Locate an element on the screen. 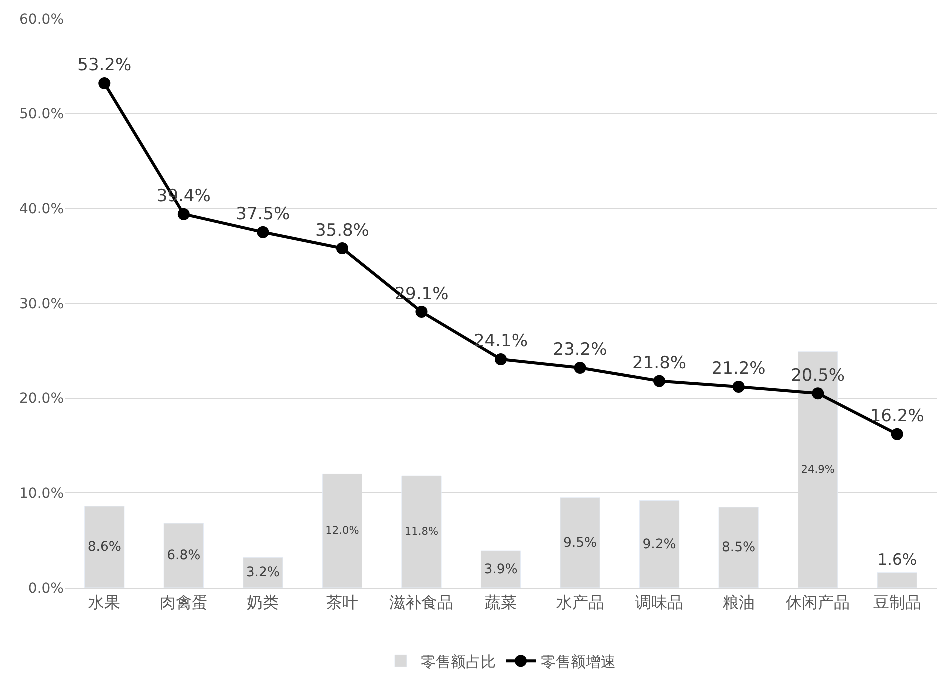 The width and height of the screenshot is (952, 690). data-label: 23.2% is located at coordinates (580, 350).